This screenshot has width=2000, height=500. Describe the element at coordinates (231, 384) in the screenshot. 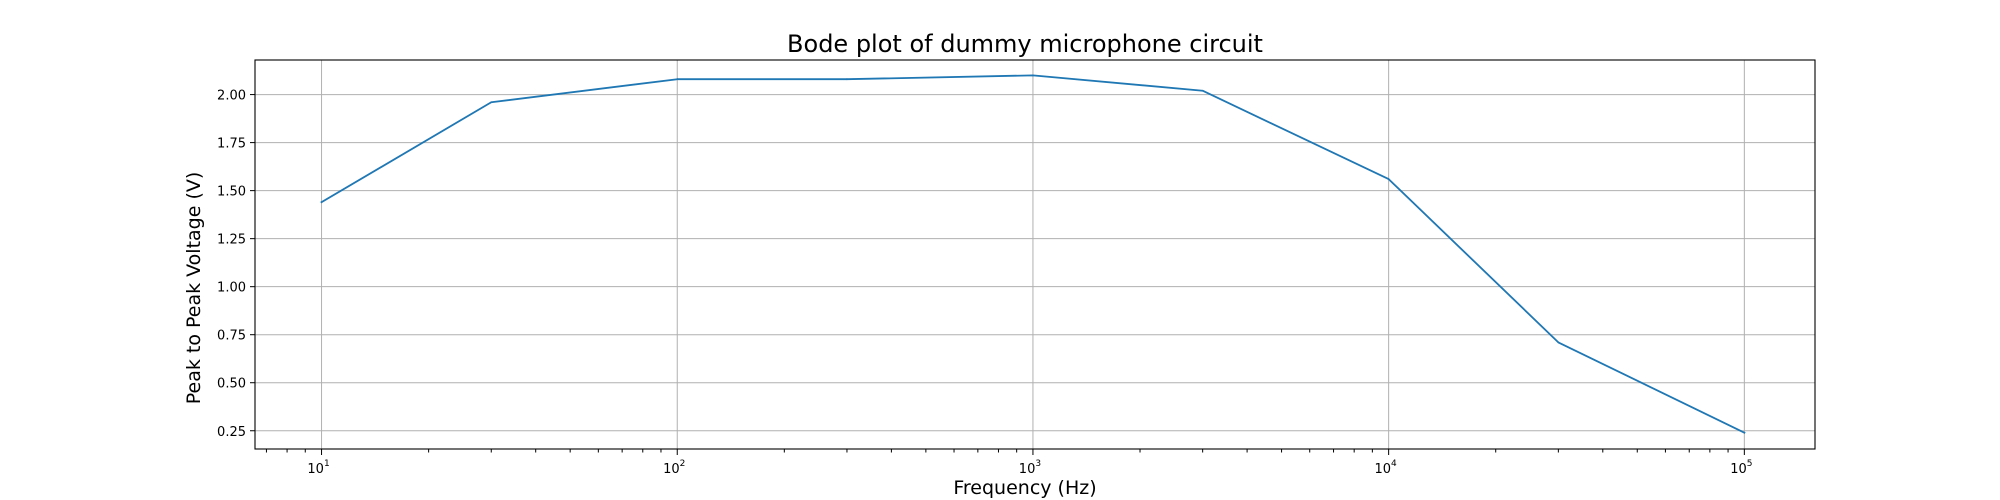

I see `y-tick-label: 0.50` at that location.